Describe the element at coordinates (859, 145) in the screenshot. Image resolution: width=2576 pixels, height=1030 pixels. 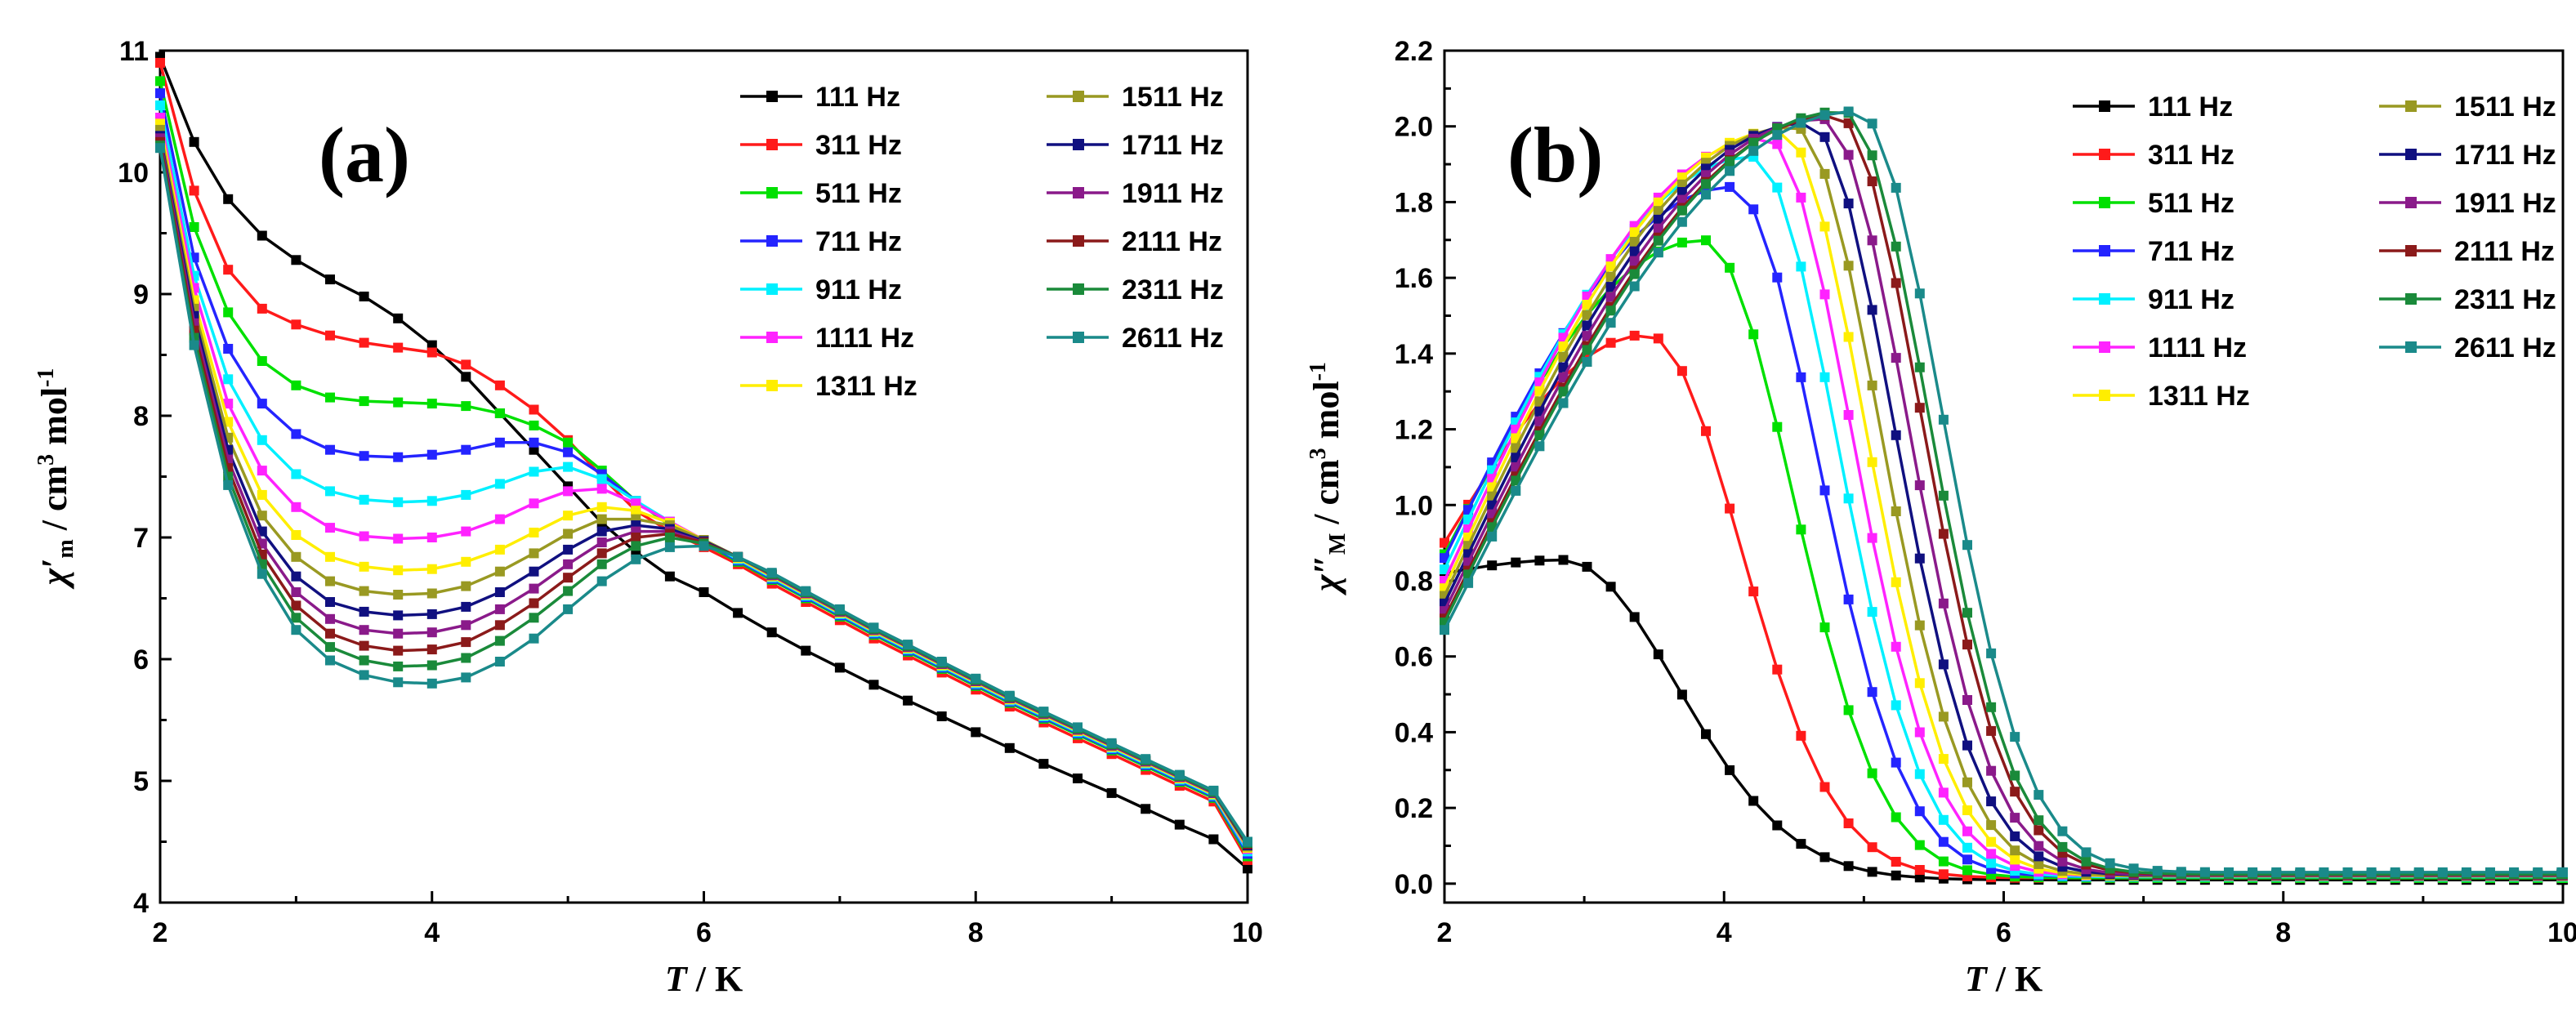
I see `legend-label: 311 Hz` at that location.